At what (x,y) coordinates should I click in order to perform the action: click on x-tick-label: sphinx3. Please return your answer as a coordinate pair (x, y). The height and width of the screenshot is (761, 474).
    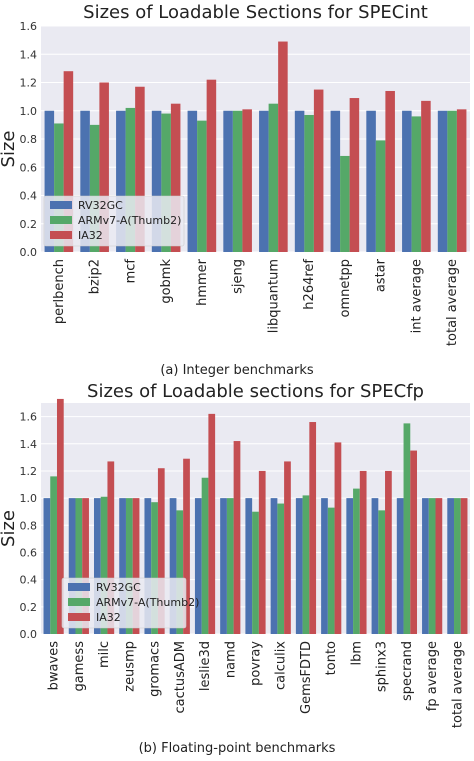
    Looking at the image, I should click on (382, 666).